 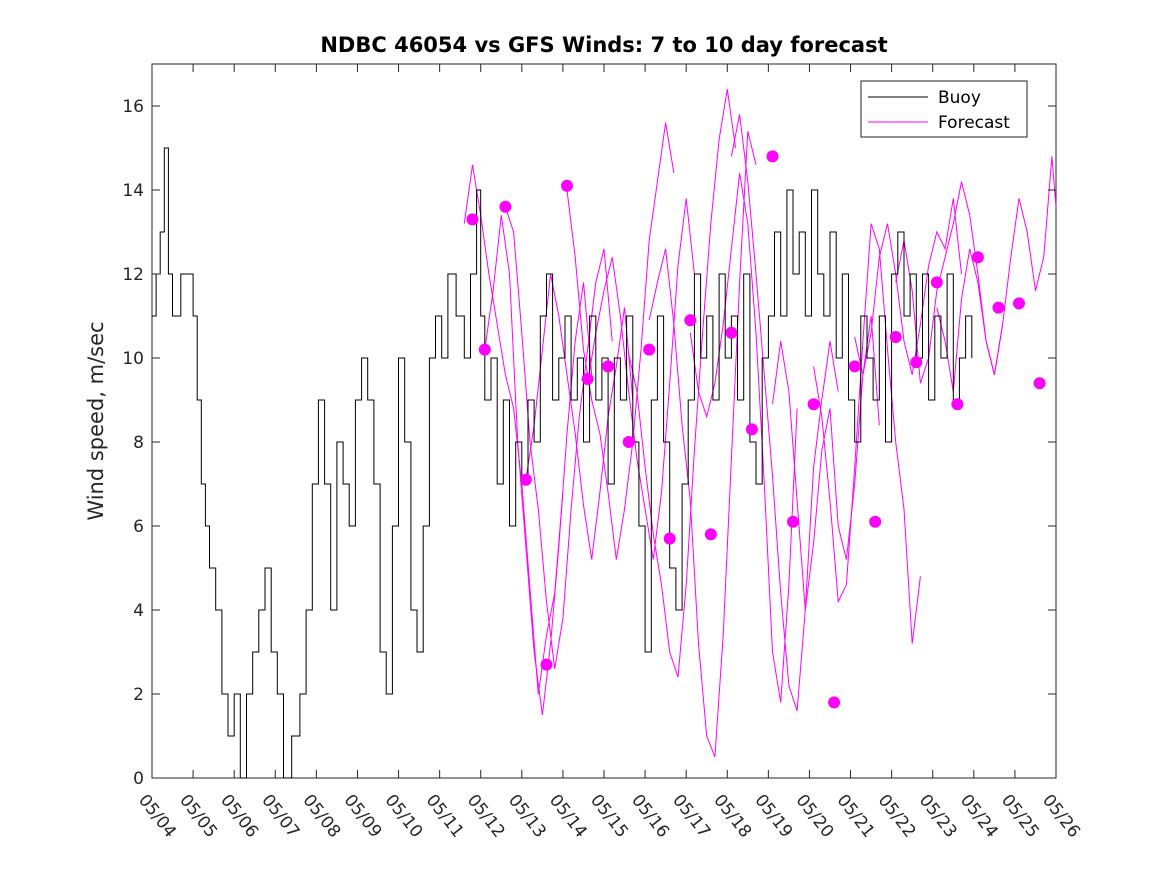 I want to click on y-tick-label: 16, so click(x=133, y=107).